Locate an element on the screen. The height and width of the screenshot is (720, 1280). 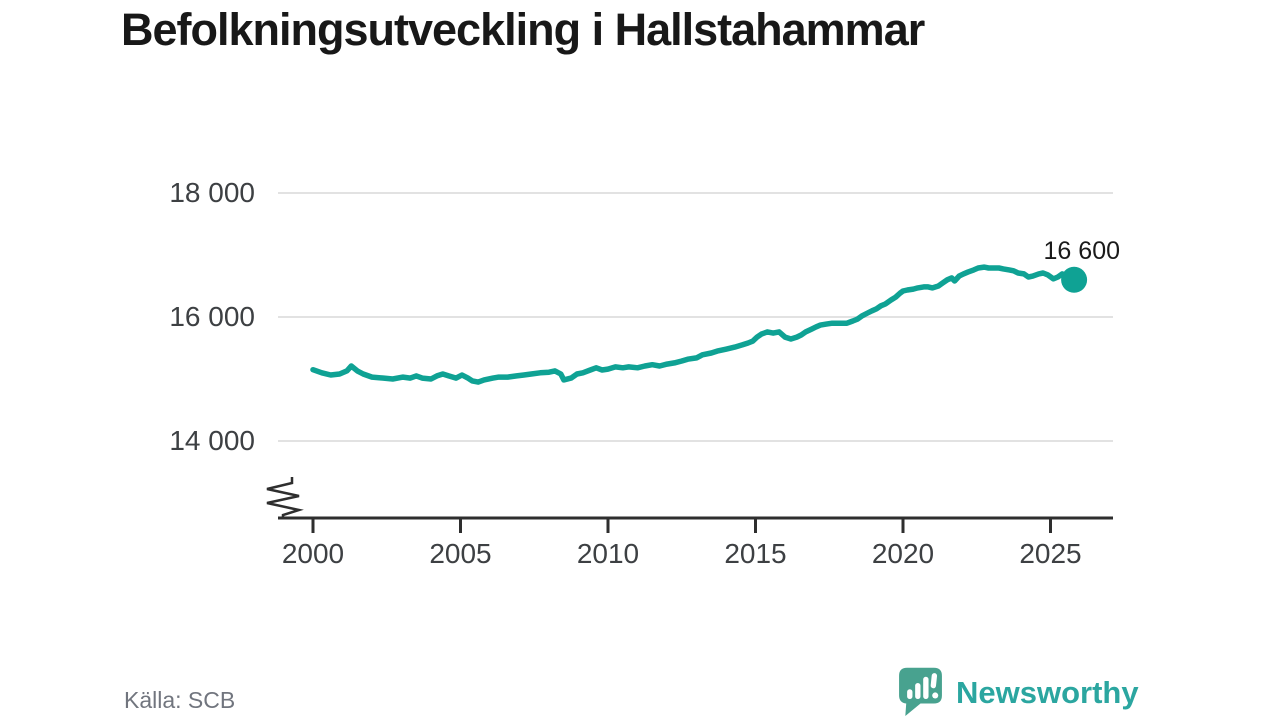
x-tick-label: 2000 is located at coordinates (313, 553).